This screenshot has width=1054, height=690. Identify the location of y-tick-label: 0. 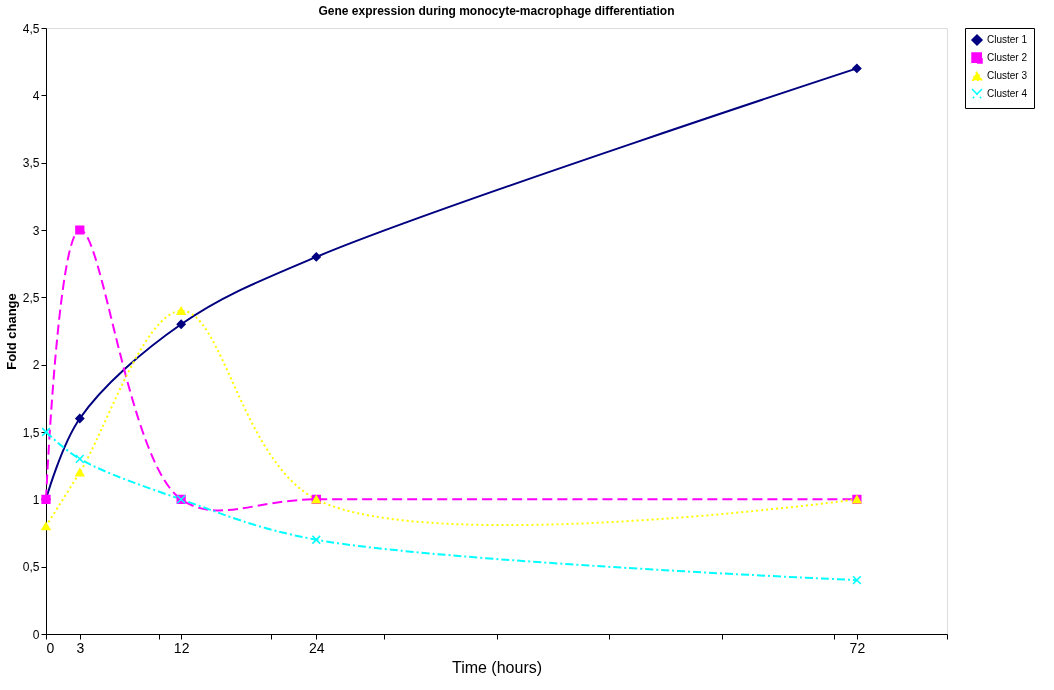
(36, 634).